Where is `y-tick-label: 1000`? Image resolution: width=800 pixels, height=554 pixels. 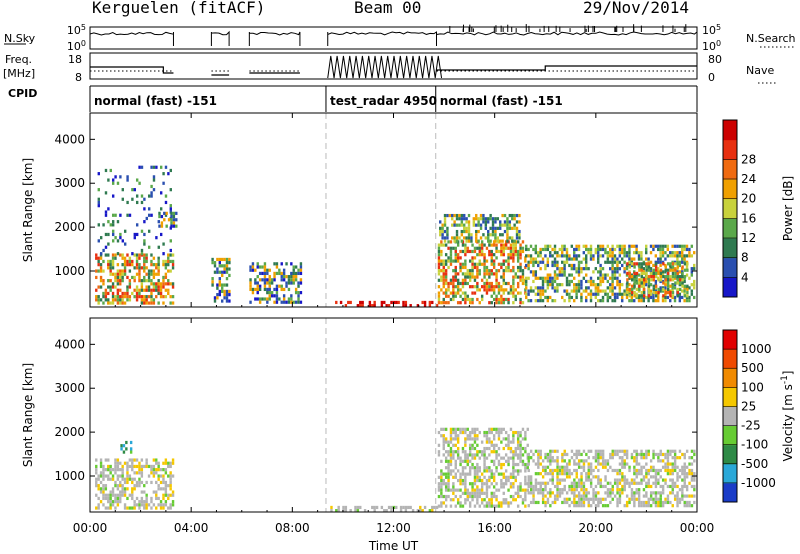 y-tick-label: 1000 is located at coordinates (69, 271).